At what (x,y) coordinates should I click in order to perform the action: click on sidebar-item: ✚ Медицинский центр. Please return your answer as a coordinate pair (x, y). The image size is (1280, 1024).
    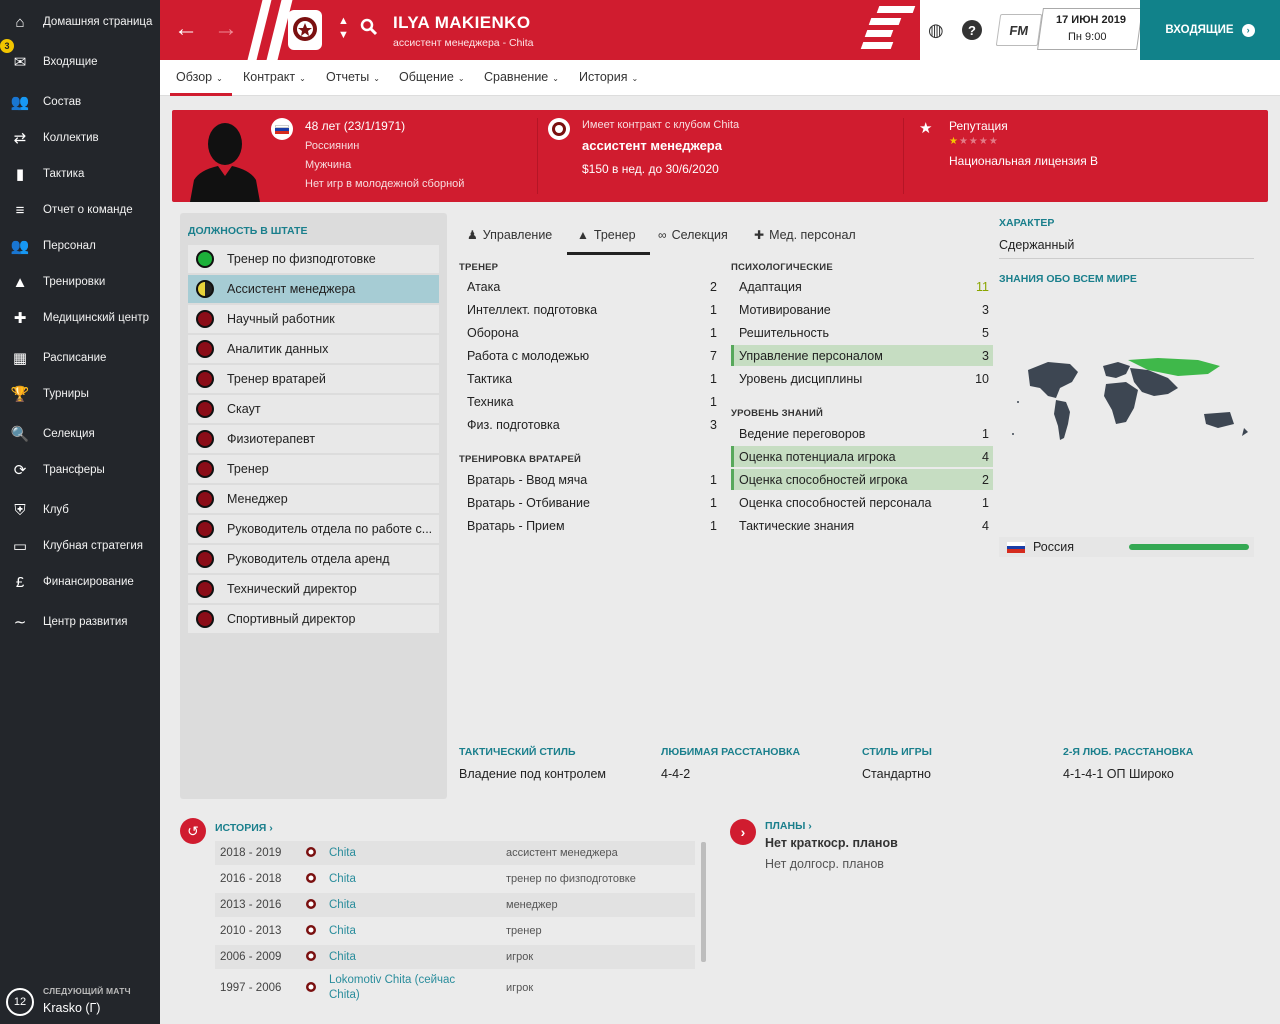
    Looking at the image, I should click on (80, 318).